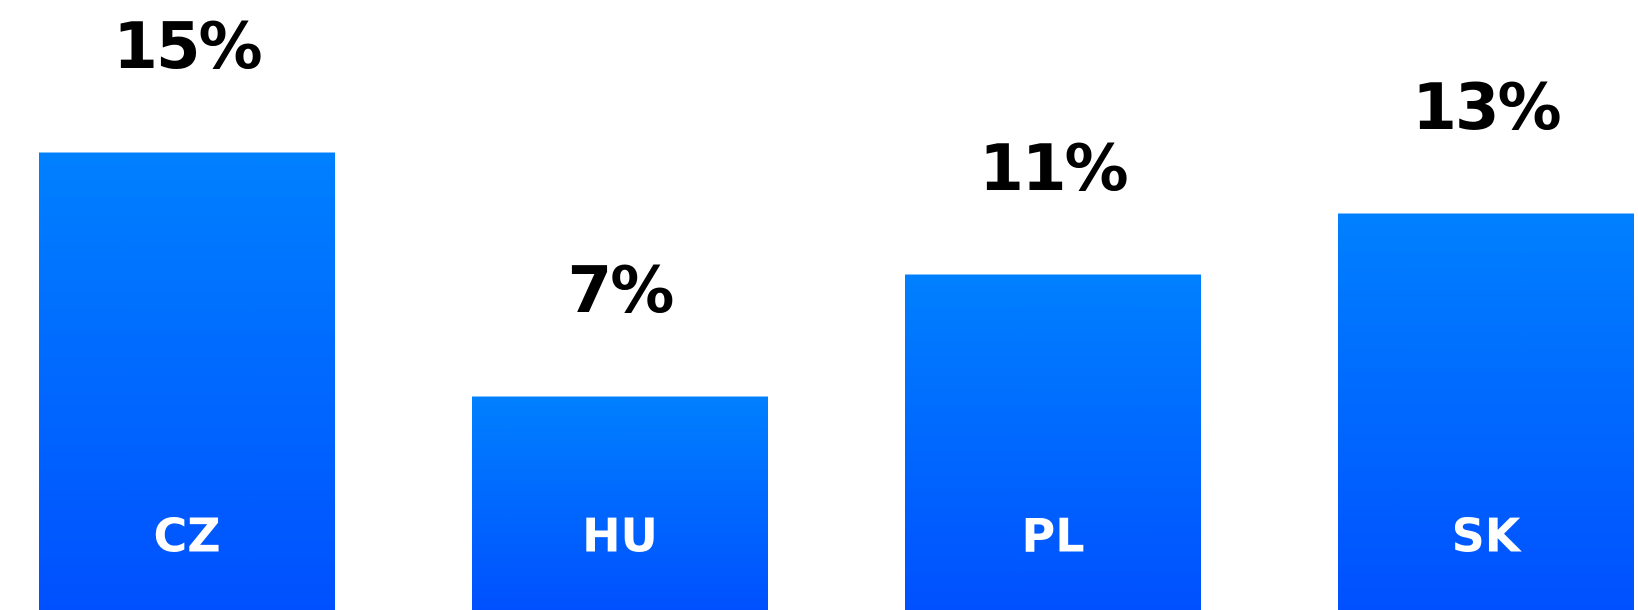  What do you see at coordinates (186, 536) in the screenshot?
I see `category-label: CZ` at bounding box center [186, 536].